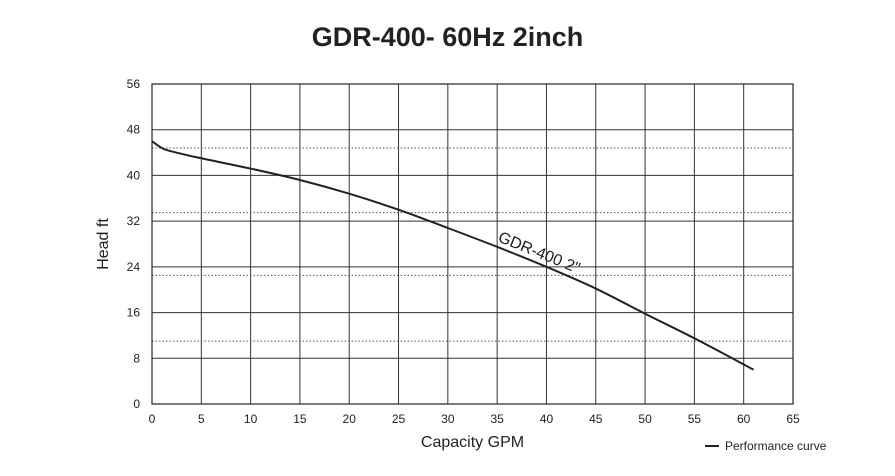 Image resolution: width=895 pixels, height=476 pixels. What do you see at coordinates (399, 419) in the screenshot?
I see `x-tick-label: 25` at bounding box center [399, 419].